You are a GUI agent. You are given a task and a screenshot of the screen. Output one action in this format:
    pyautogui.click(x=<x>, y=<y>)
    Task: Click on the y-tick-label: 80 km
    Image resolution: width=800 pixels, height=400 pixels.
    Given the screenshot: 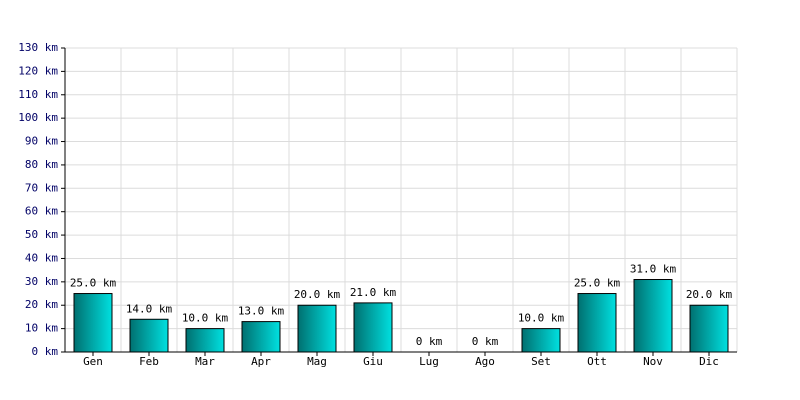 What is the action you would take?
    pyautogui.click(x=41, y=164)
    